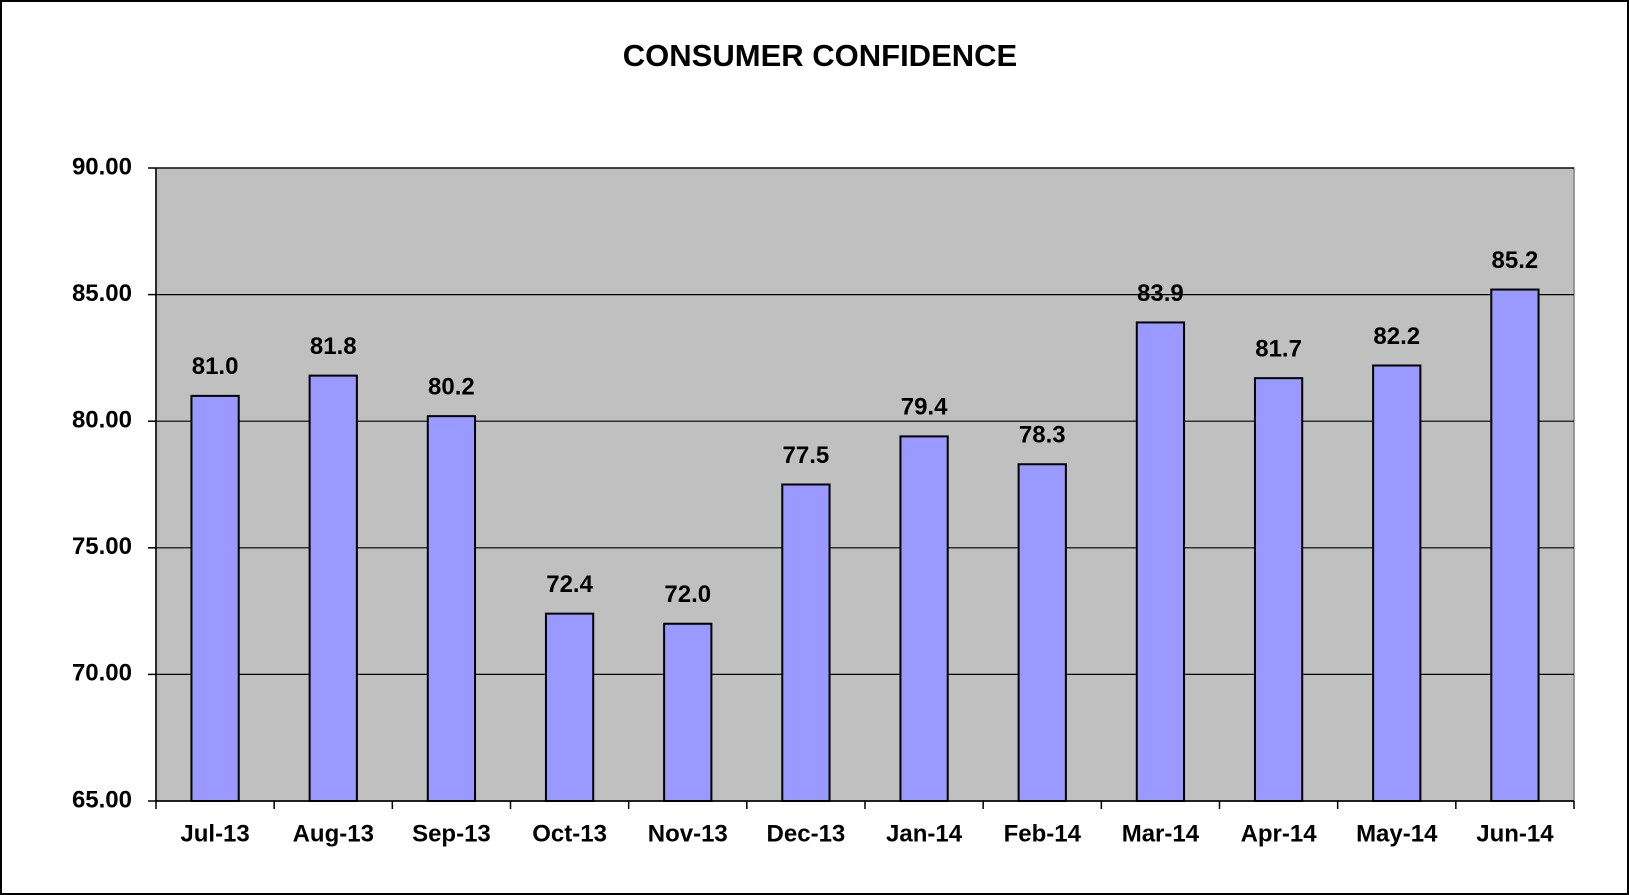  Describe the element at coordinates (1397, 833) in the screenshot. I see `x-tick-label: May-14` at that location.